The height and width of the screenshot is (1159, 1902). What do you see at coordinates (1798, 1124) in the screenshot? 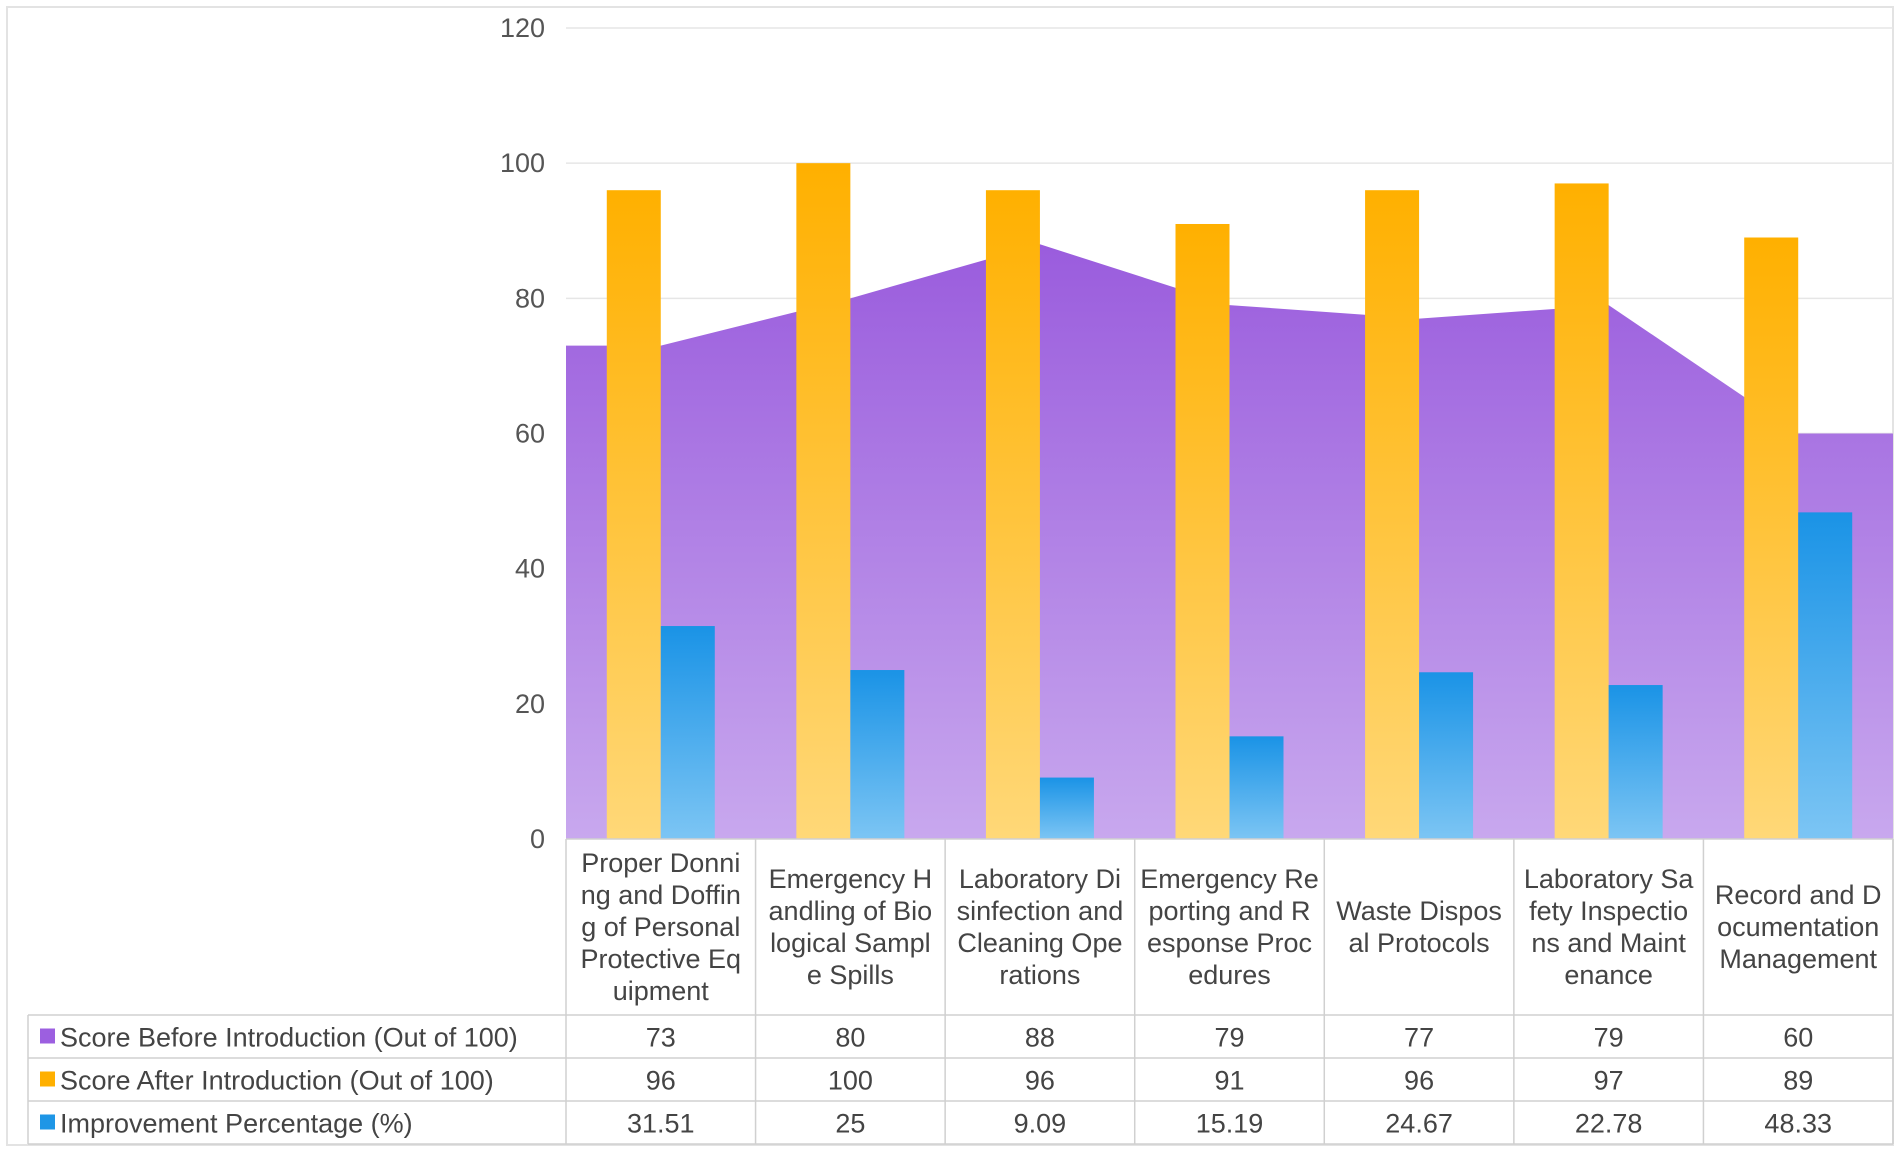
I see `data-label: 48.33` at bounding box center [1798, 1124].